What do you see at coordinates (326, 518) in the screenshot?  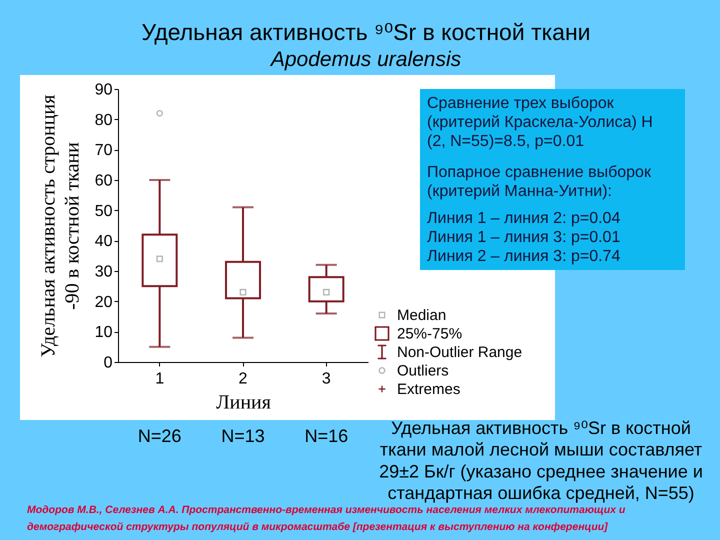 I see `text: Модоров М.В., Селезнев А.А. Пространственно-временная изменчивость населения мелких млекопитающих и демографической структуры популяций в микромасштабе [презентация к выступлению на конференции]` at bounding box center [326, 518].